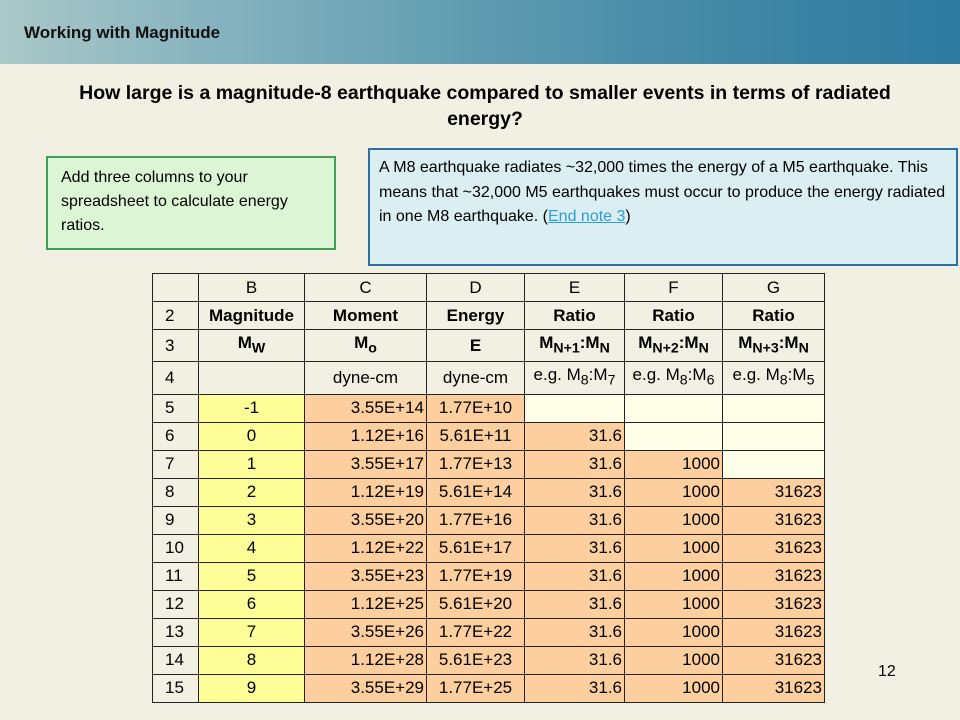  What do you see at coordinates (475, 315) in the screenshot?
I see `label-cell: Energy` at bounding box center [475, 315].